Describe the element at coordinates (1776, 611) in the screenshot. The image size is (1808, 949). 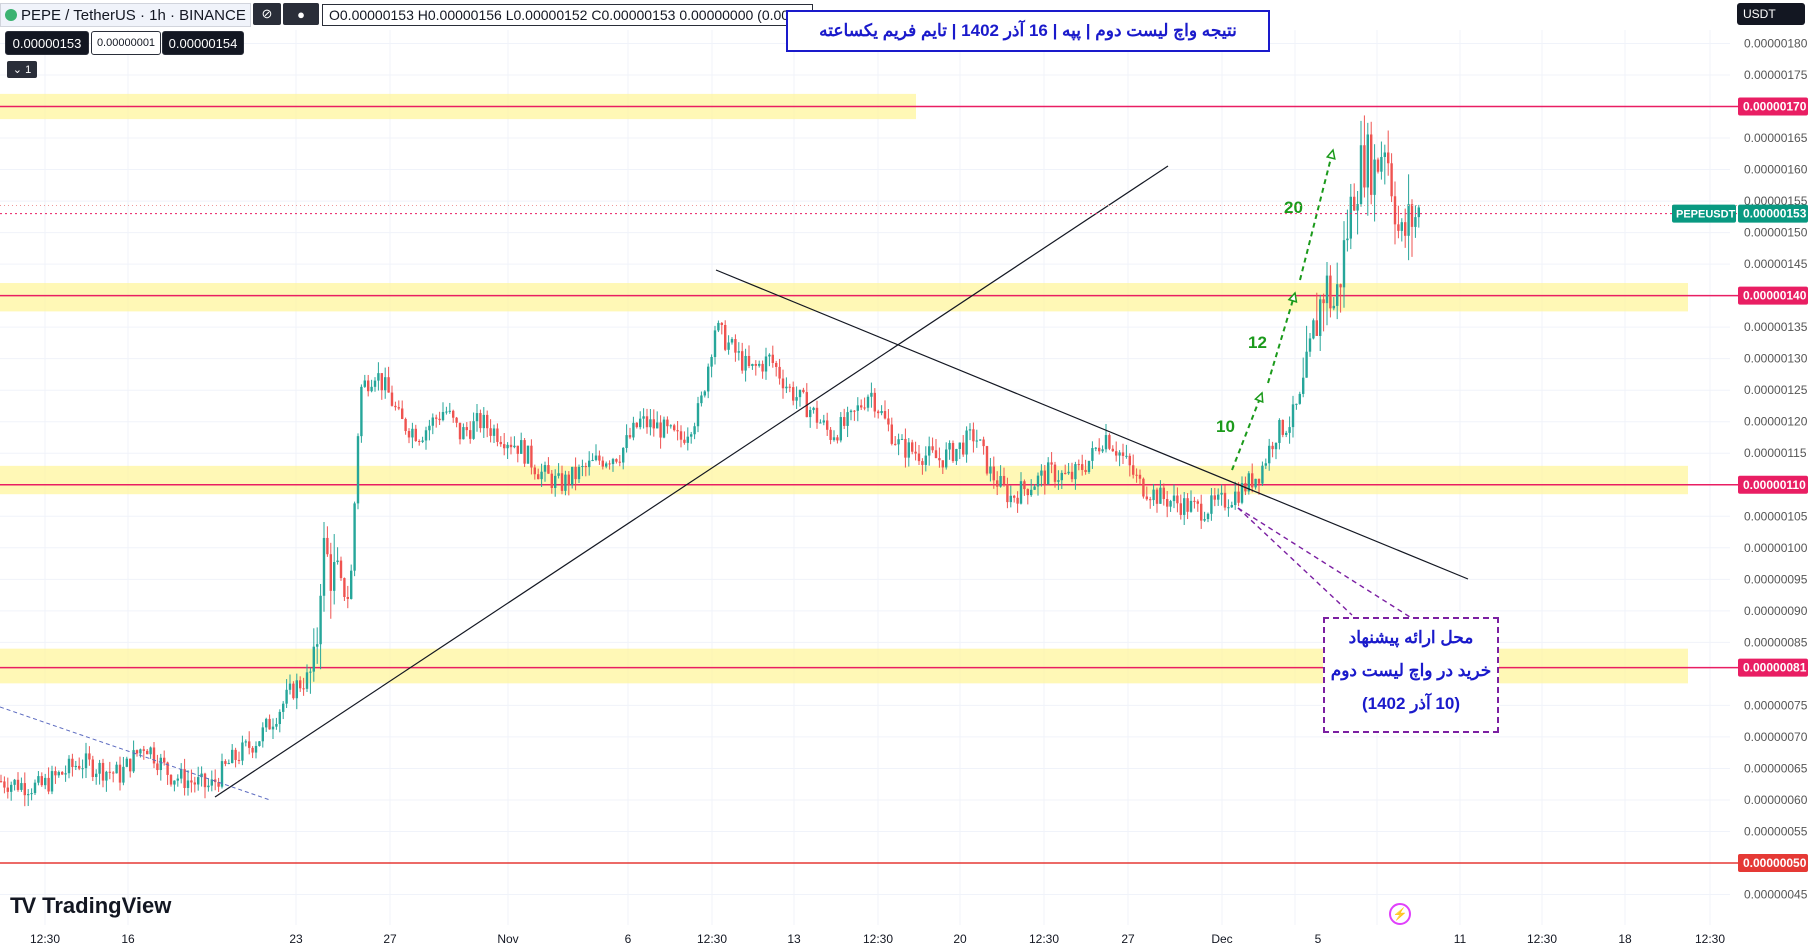
I see `y-tick-label: 0.00000090` at that location.